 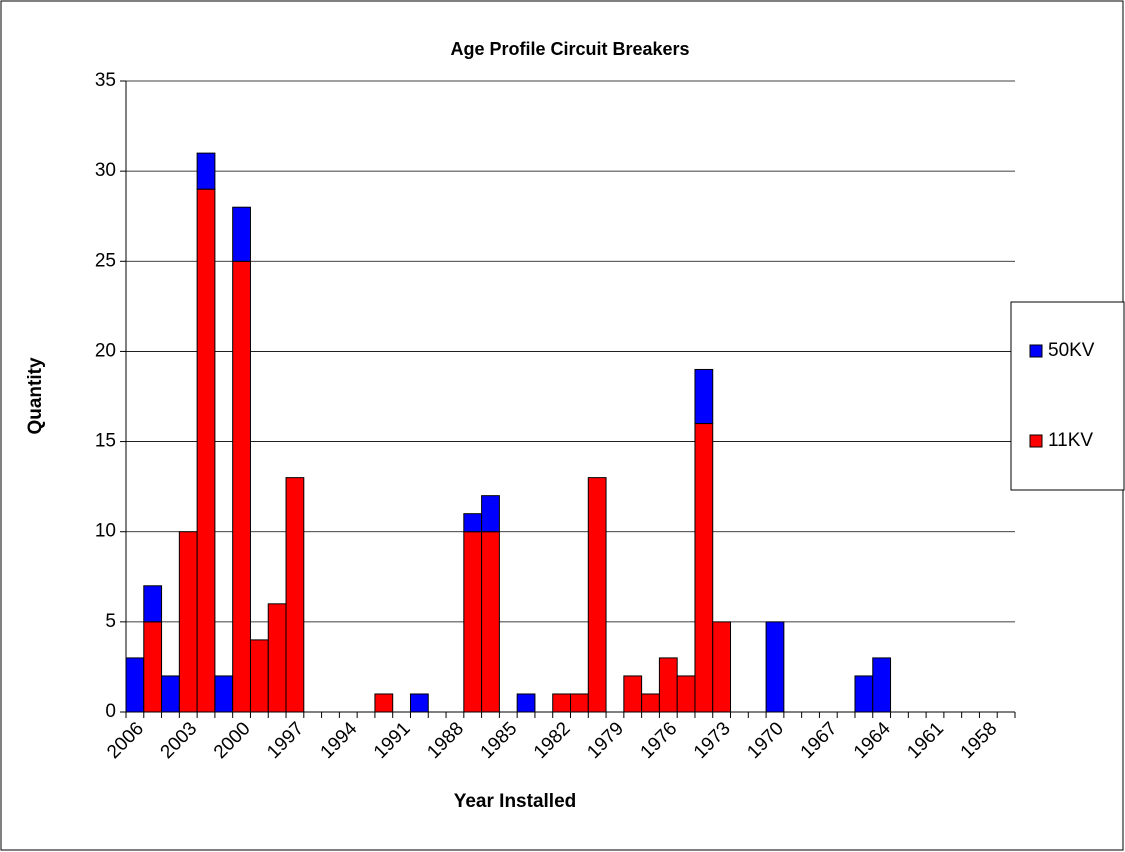 I want to click on legend-label: 50KV, so click(x=1071, y=350).